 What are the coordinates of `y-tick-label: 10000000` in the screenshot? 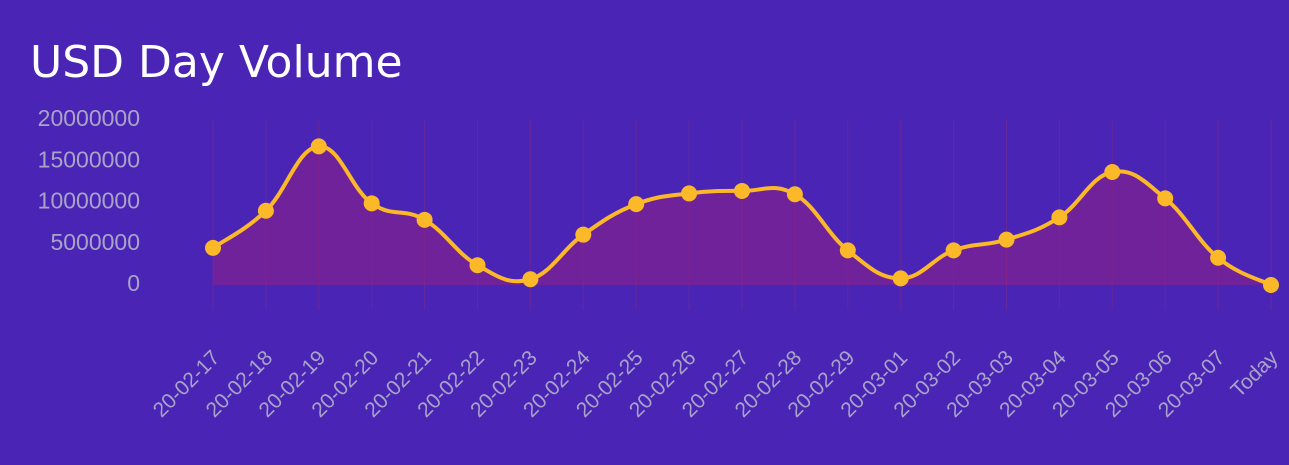 It's located at (89, 201).